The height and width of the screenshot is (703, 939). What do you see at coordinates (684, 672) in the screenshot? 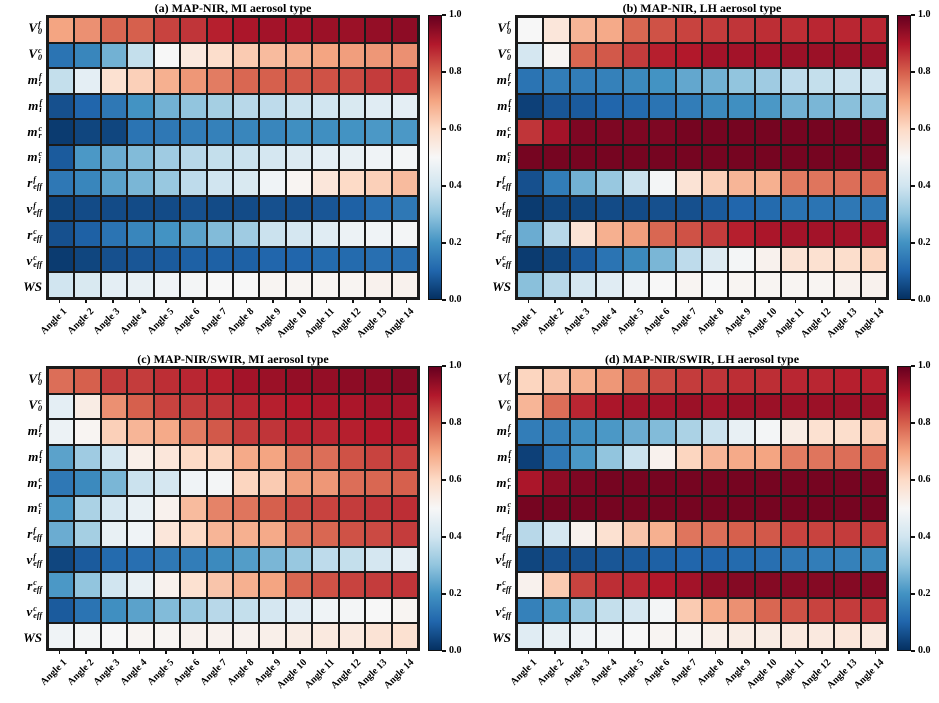
I see `x-axis-label: Angle 7` at bounding box center [684, 672].